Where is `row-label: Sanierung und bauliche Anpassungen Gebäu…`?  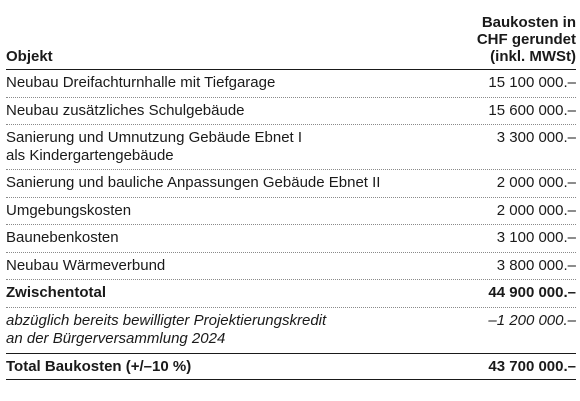 row-label: Sanierung und bauliche Anpassungen Gebäu… is located at coordinates (193, 182).